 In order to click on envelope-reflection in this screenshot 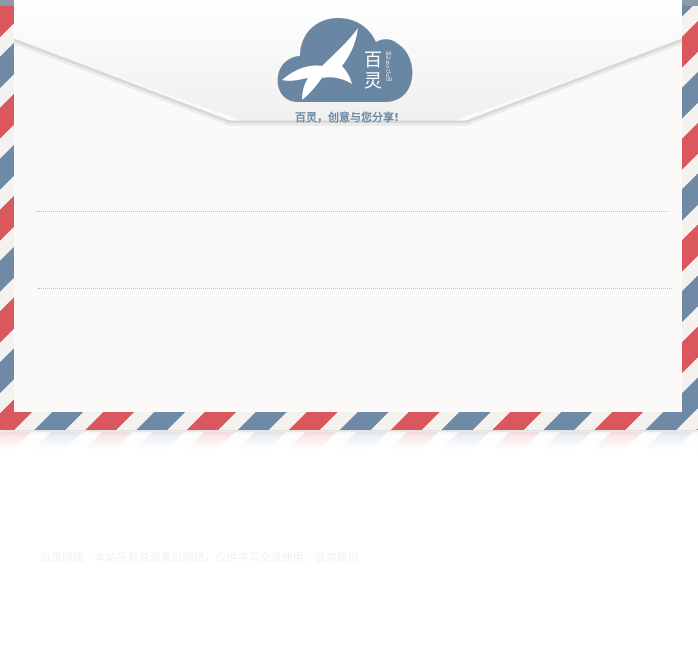, I will do `click(349, 441)`.